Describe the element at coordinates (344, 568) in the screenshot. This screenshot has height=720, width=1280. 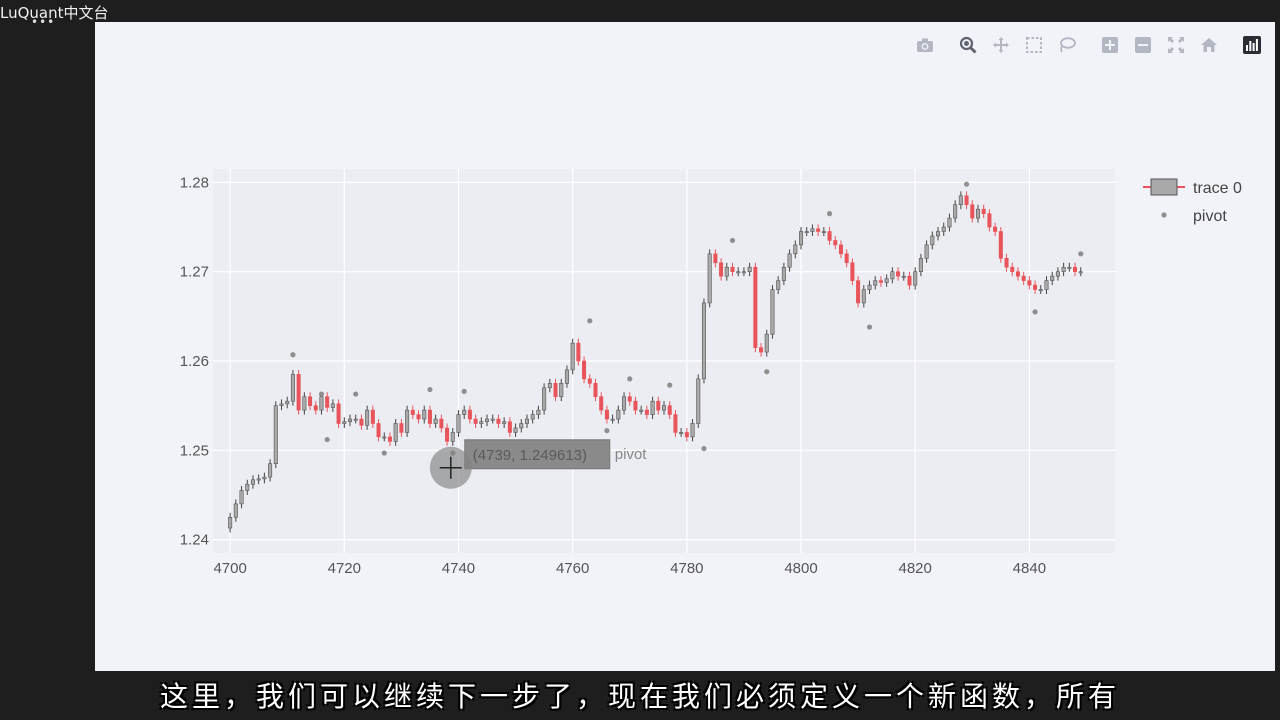
I see `x-tick-label: 4720` at that location.